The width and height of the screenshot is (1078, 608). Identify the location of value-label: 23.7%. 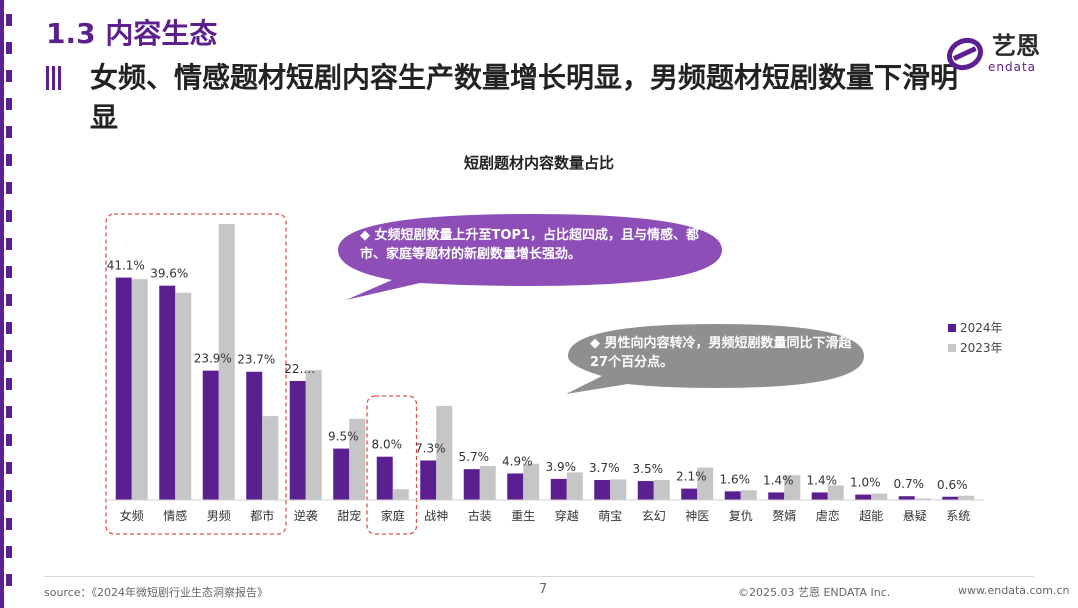
(256, 360).